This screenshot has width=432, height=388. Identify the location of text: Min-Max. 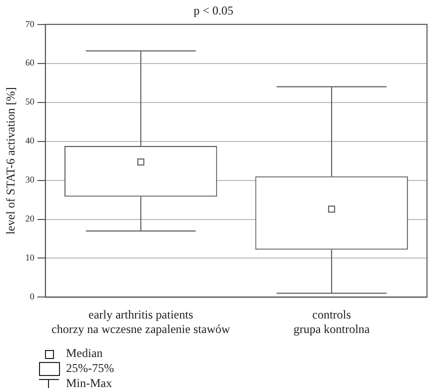
(89, 382).